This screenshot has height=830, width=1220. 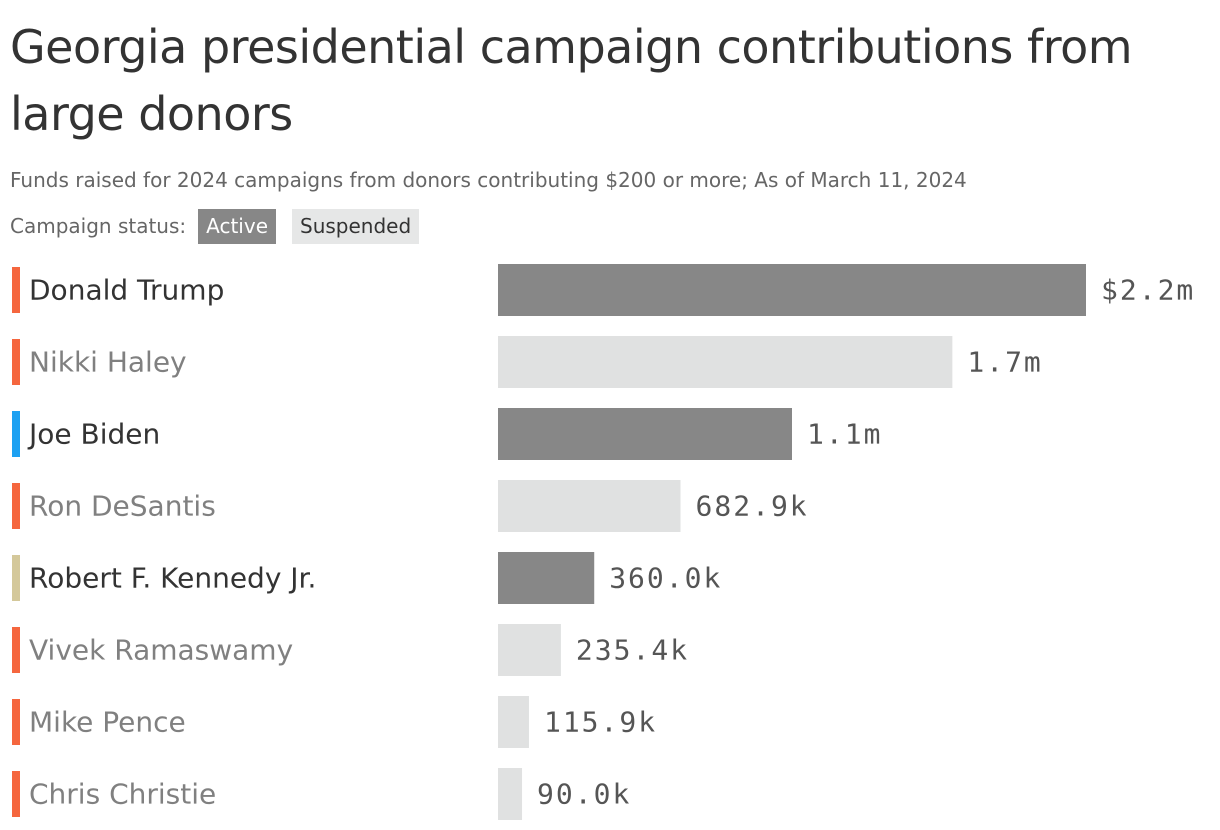 What do you see at coordinates (665, 578) in the screenshot?
I see `value-label-robert-f-kennedy-jr: 360.0k` at bounding box center [665, 578].